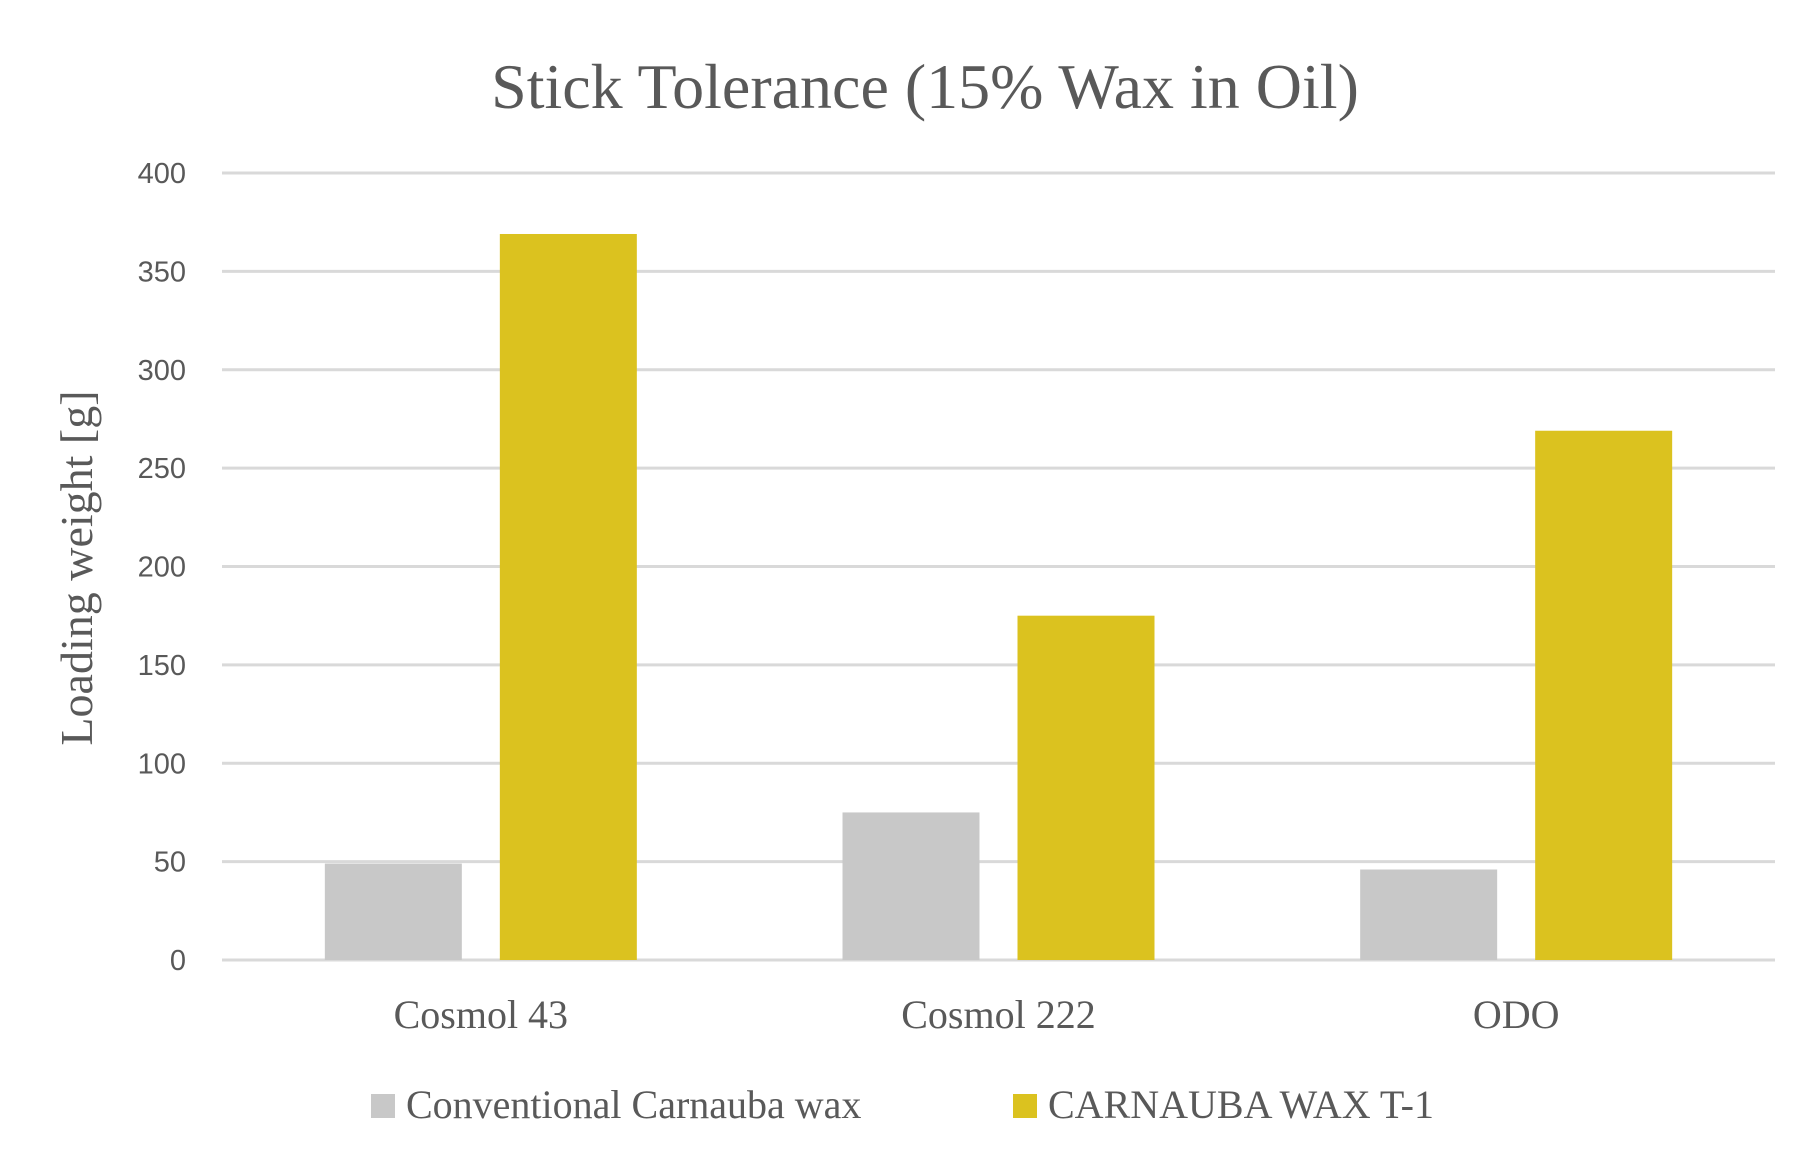 This screenshot has height=1174, width=1819. Describe the element at coordinates (1516, 1014) in the screenshot. I see `x-tick-label: ODO` at that location.